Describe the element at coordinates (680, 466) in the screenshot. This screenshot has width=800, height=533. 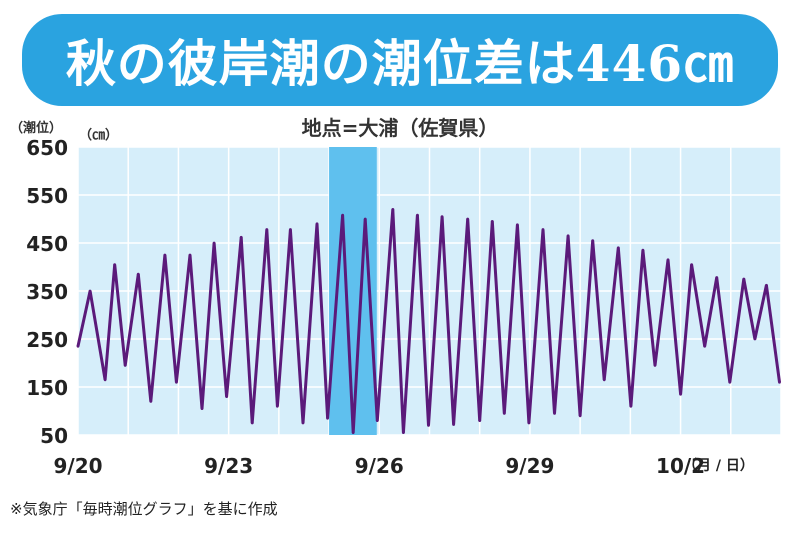
I see `x-tick-label: 10/2` at that location.